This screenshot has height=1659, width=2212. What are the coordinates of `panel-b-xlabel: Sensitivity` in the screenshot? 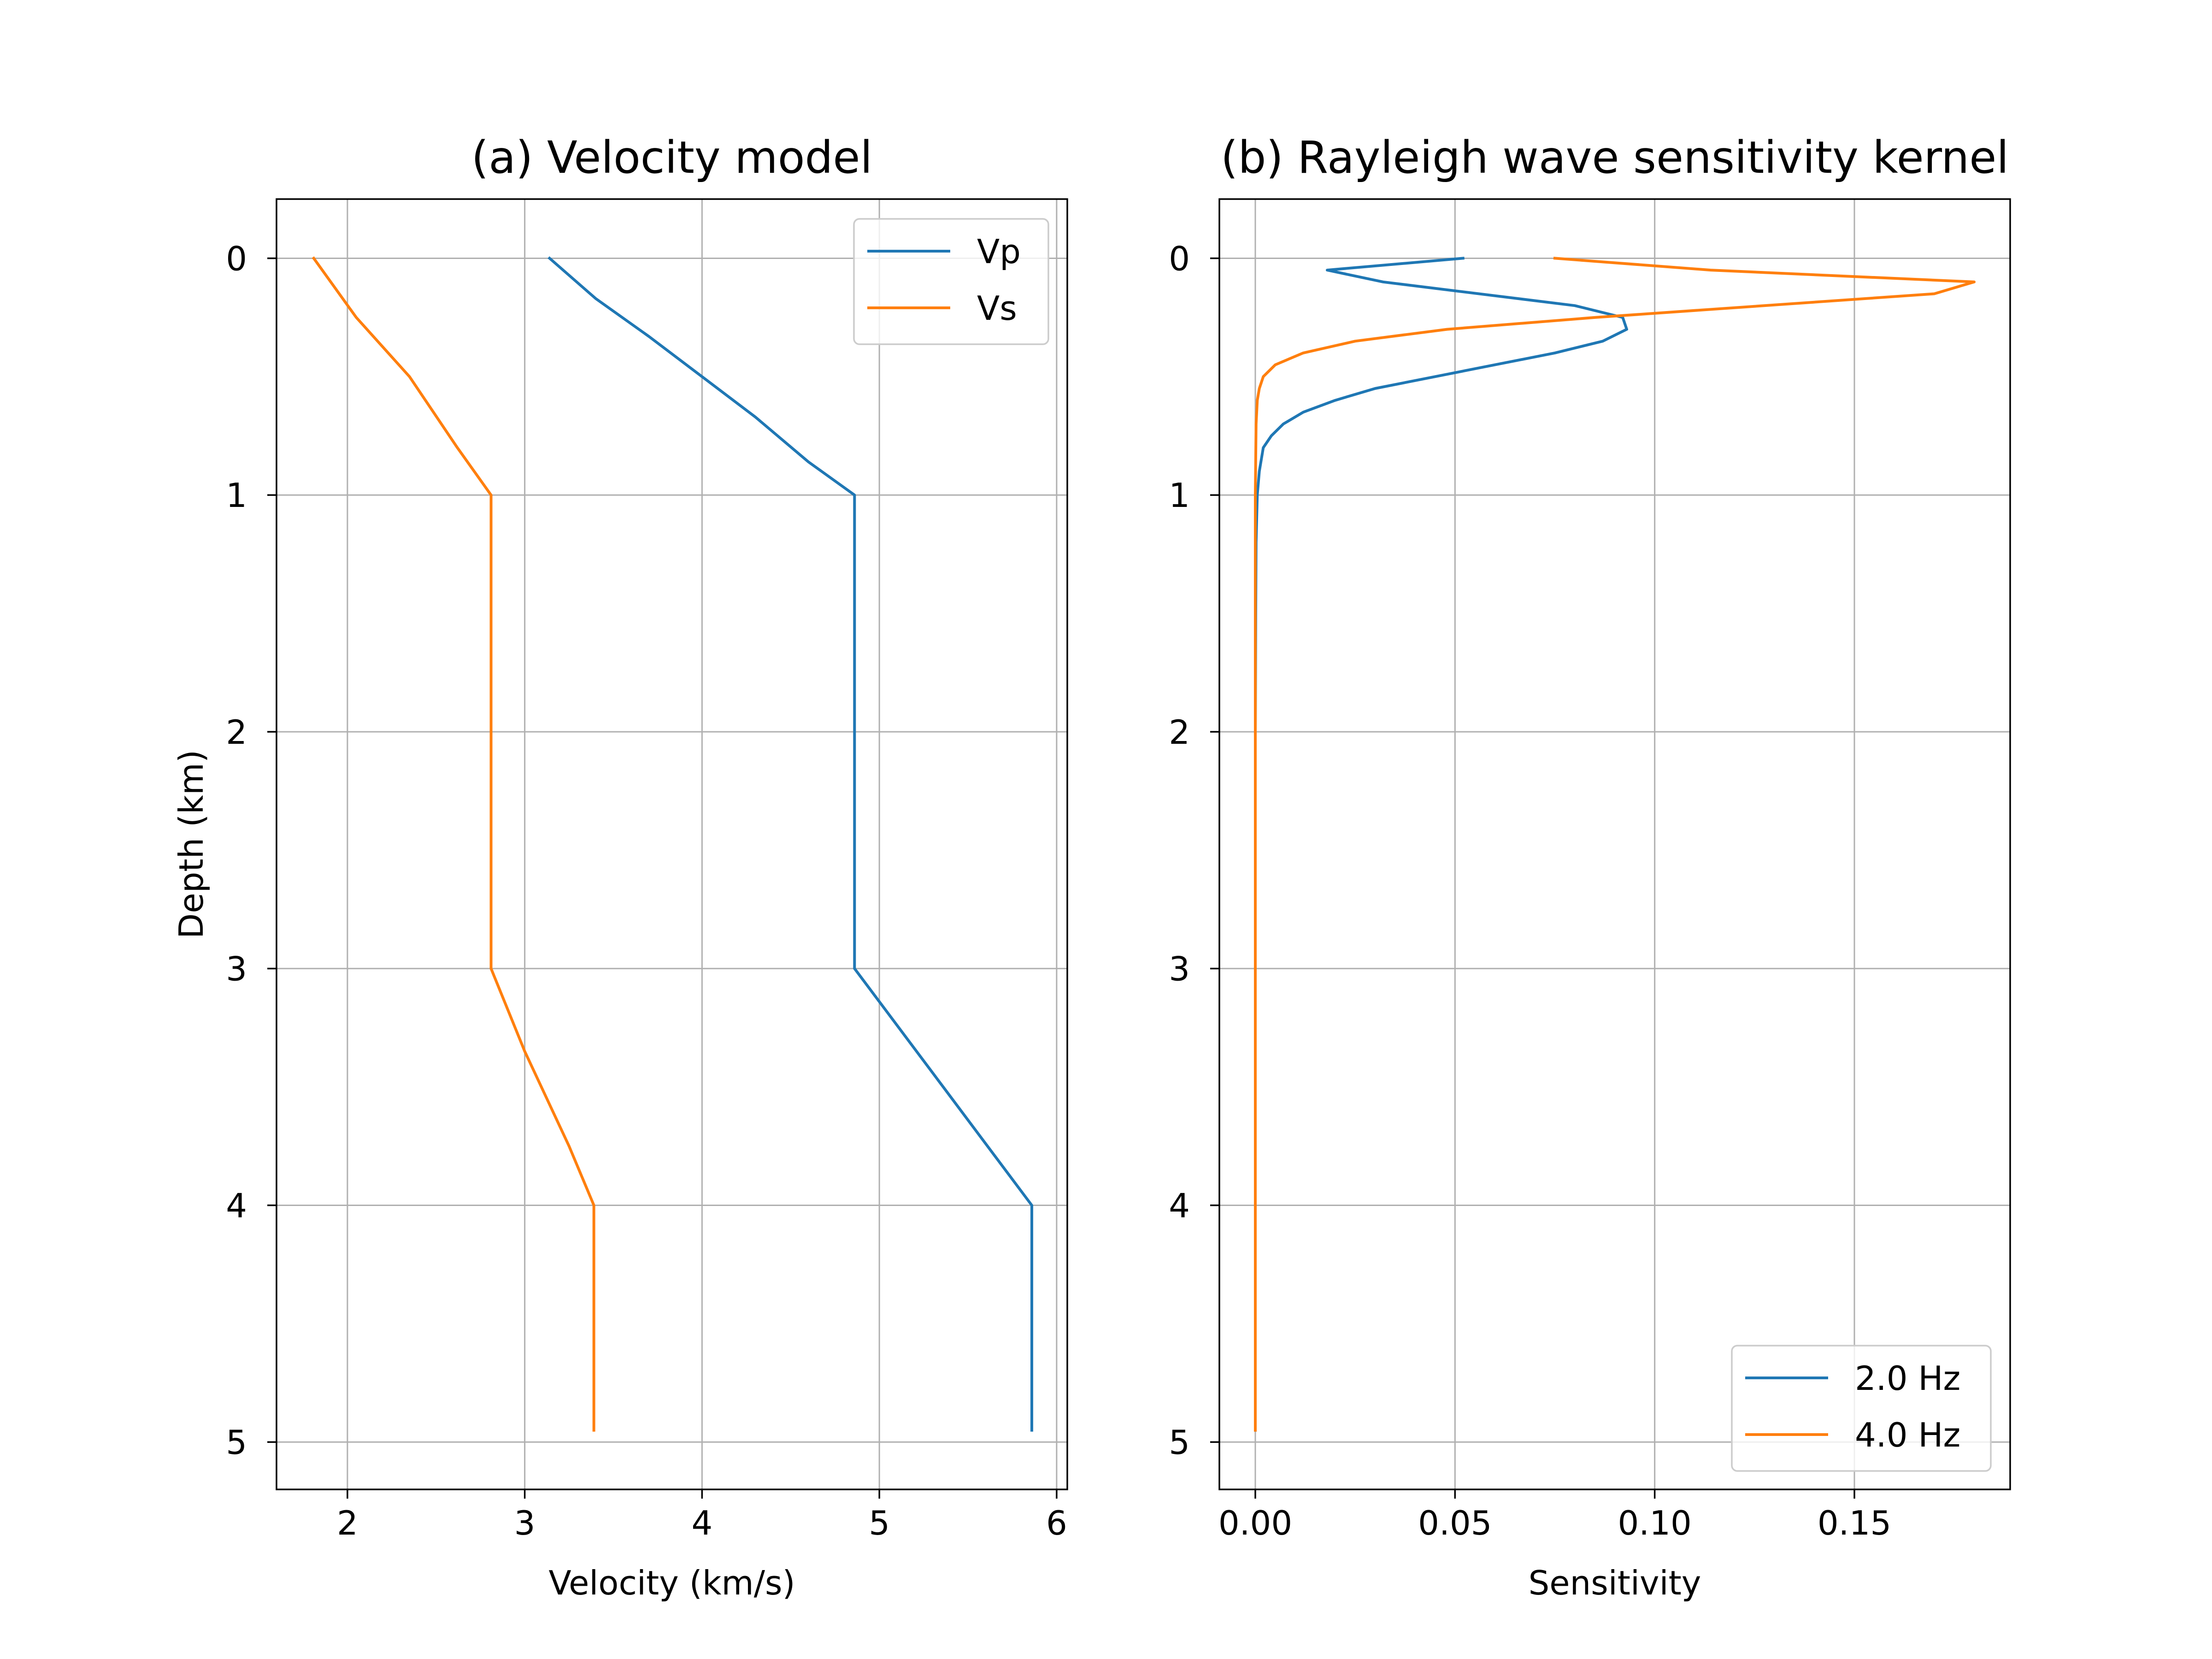 It's located at (1615, 1583).